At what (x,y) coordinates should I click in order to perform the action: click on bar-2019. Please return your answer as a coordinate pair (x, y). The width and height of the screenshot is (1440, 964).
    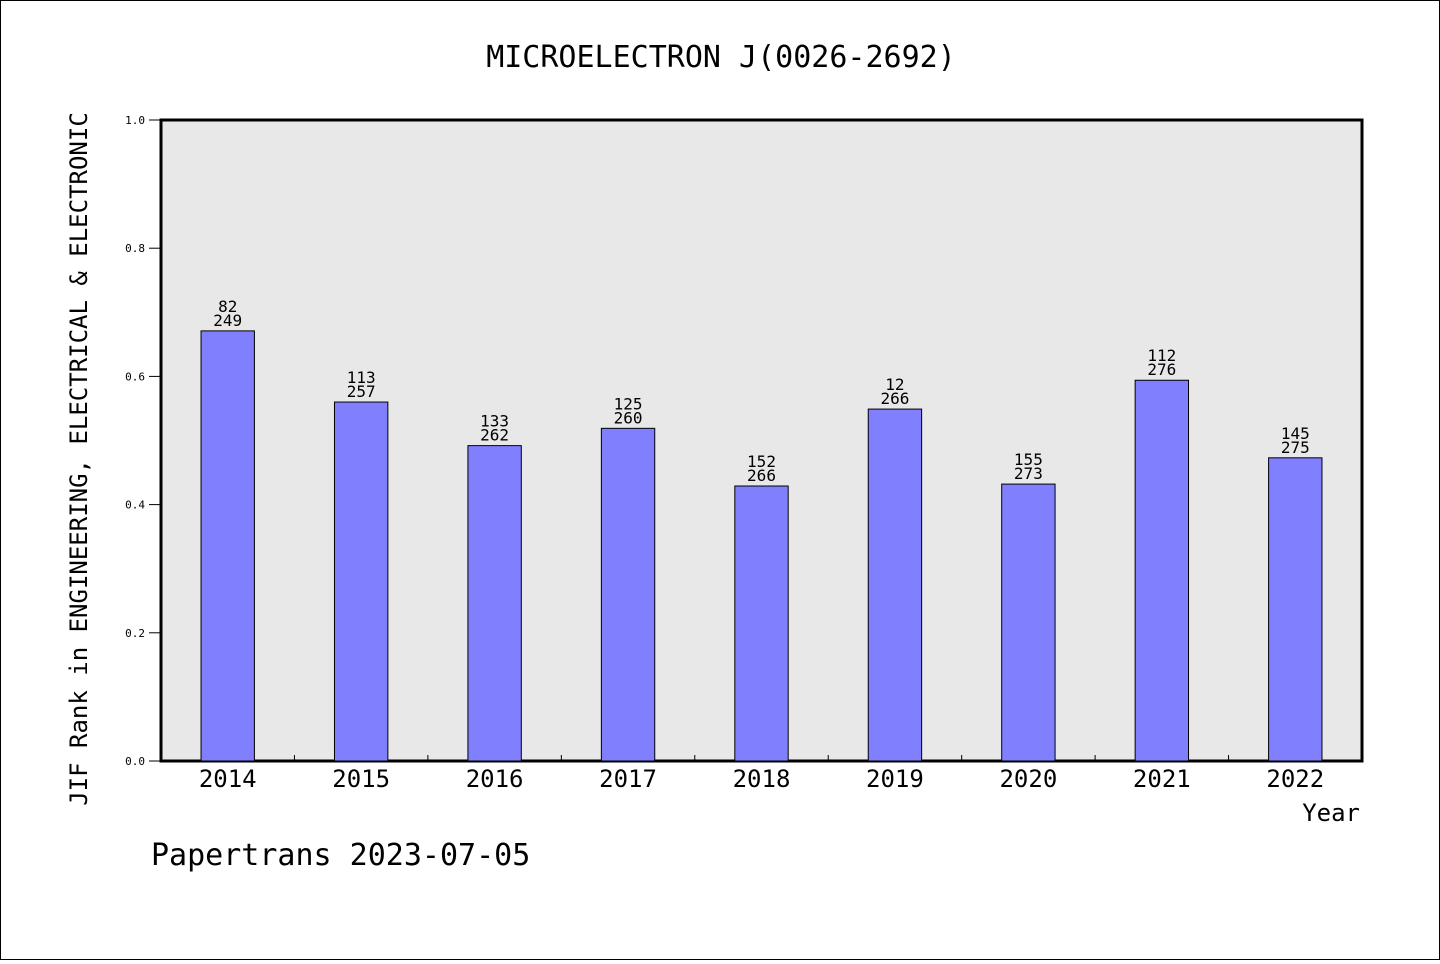
    Looking at the image, I should click on (895, 585).